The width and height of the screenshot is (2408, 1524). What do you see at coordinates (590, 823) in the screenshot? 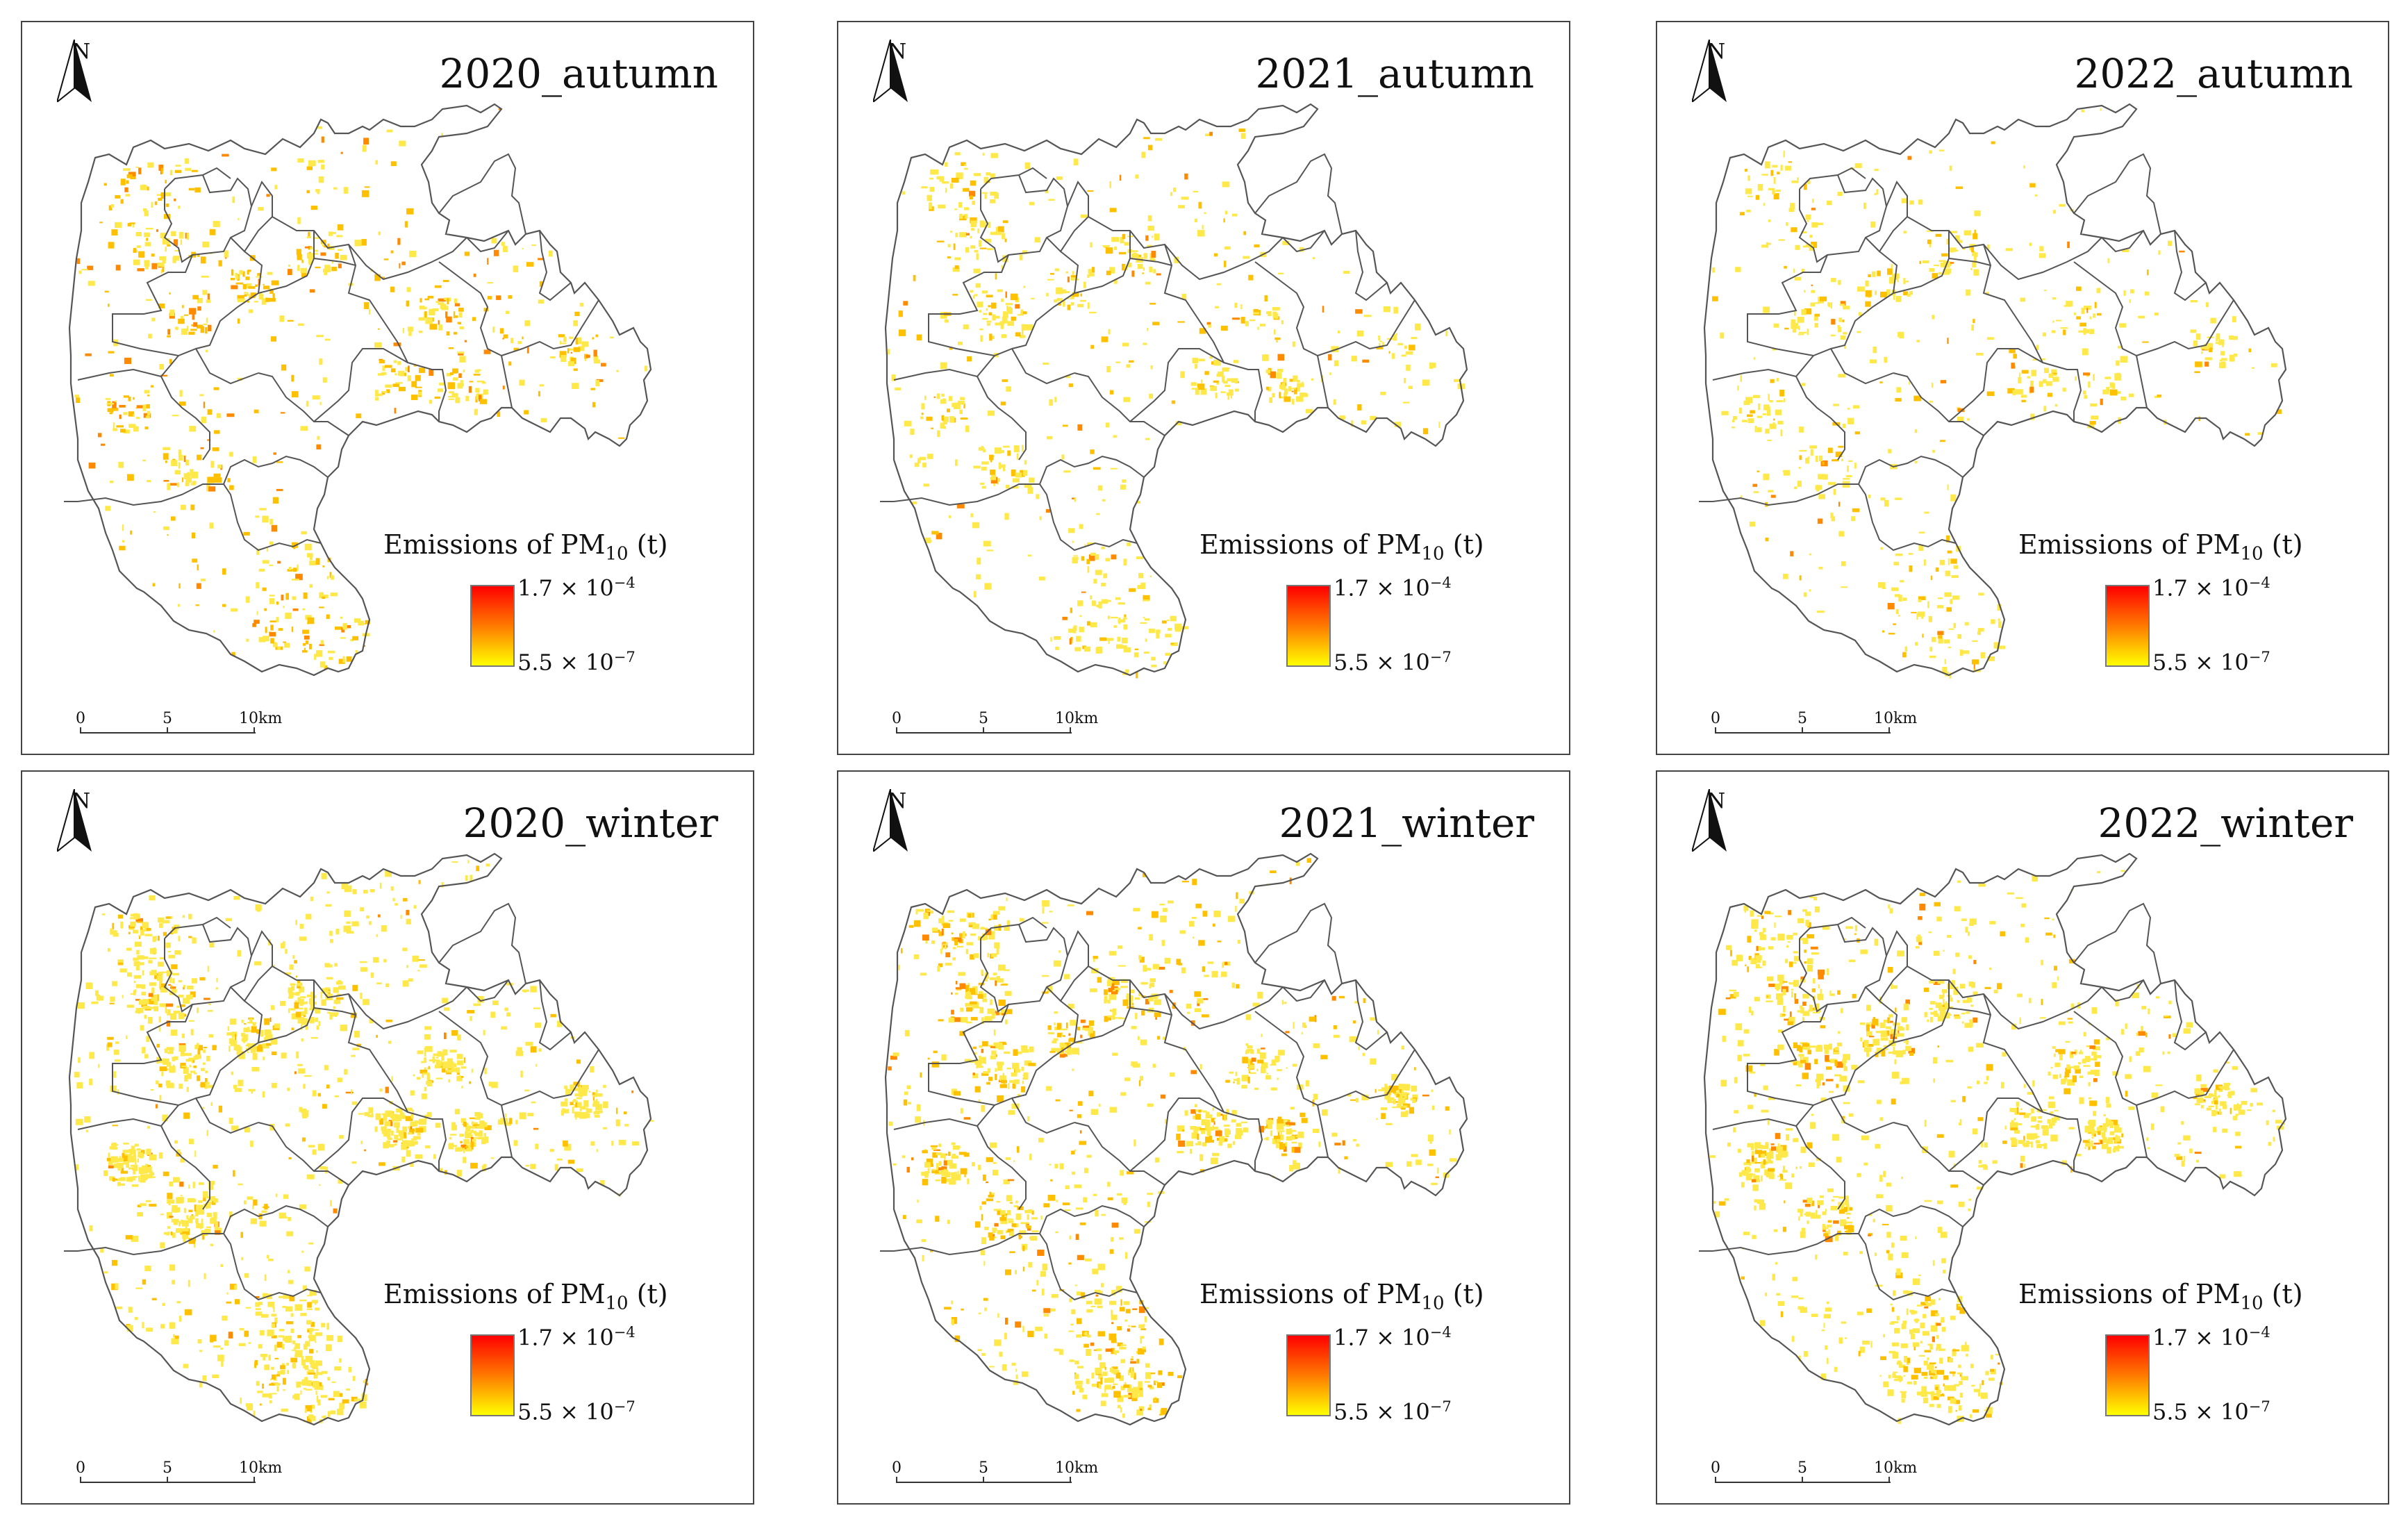
I see `panel-title: 2020_winter` at bounding box center [590, 823].